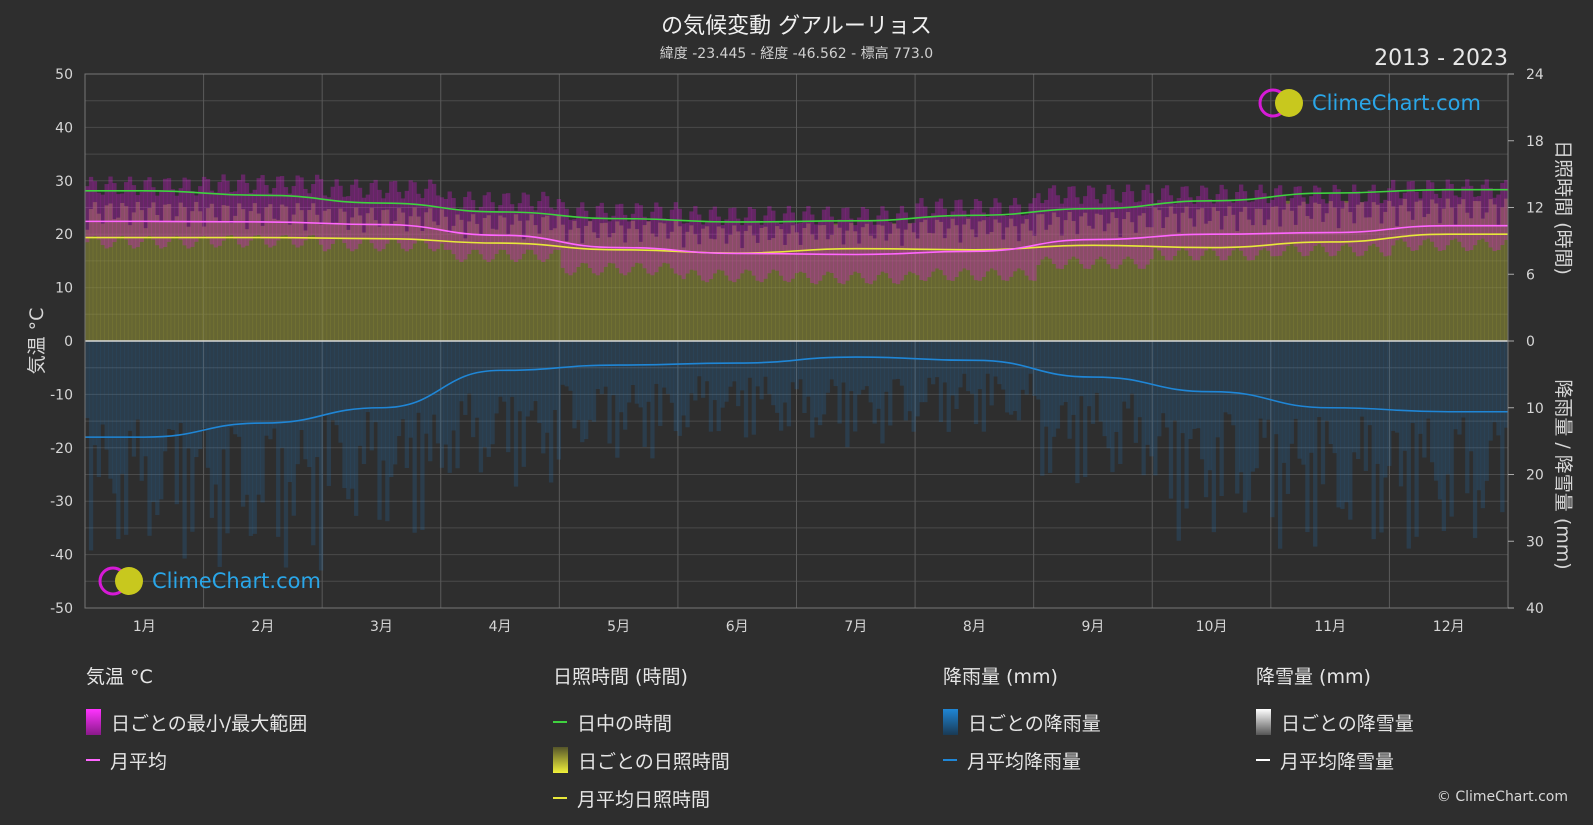  What do you see at coordinates (1022, 760) in the screenshot?
I see `legend-item: 月平均降雨量` at bounding box center [1022, 760].